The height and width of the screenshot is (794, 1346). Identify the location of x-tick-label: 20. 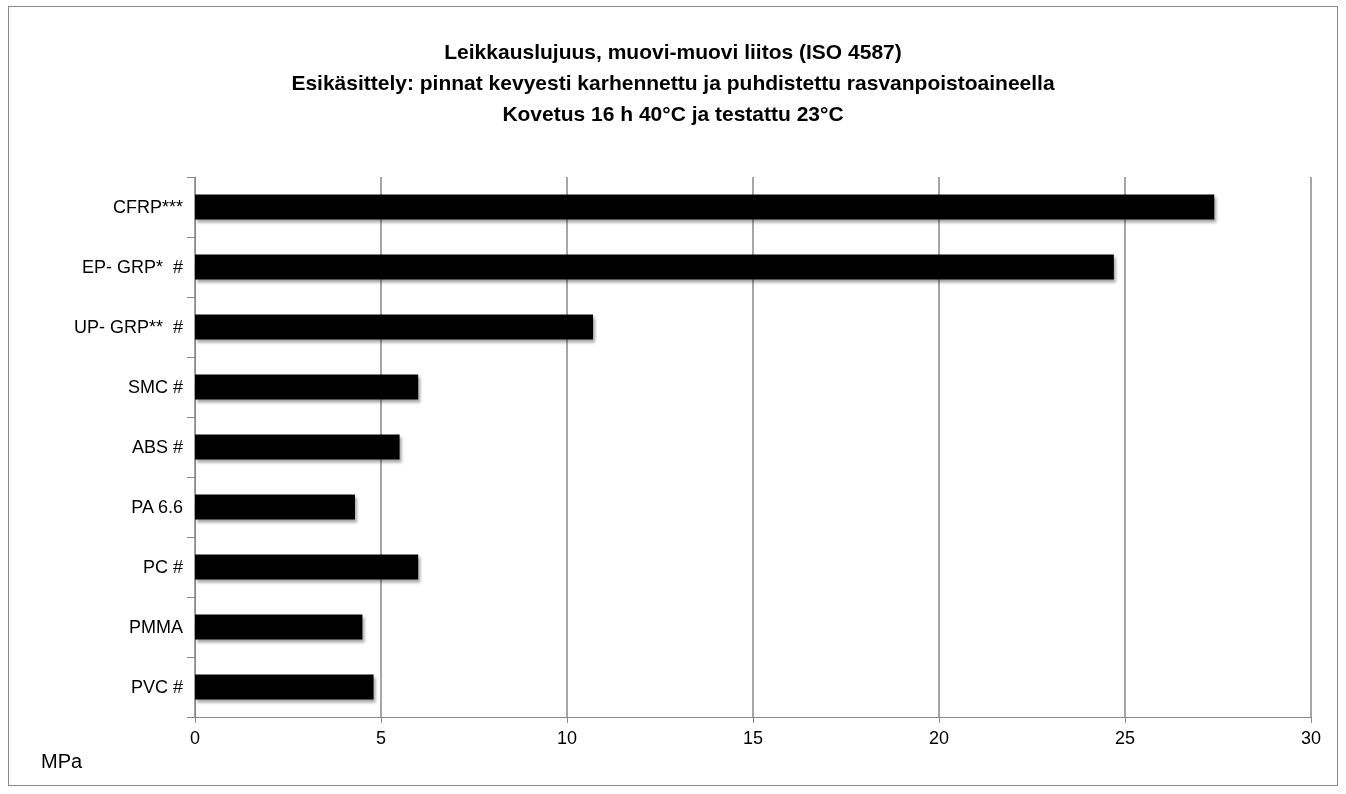
(939, 738).